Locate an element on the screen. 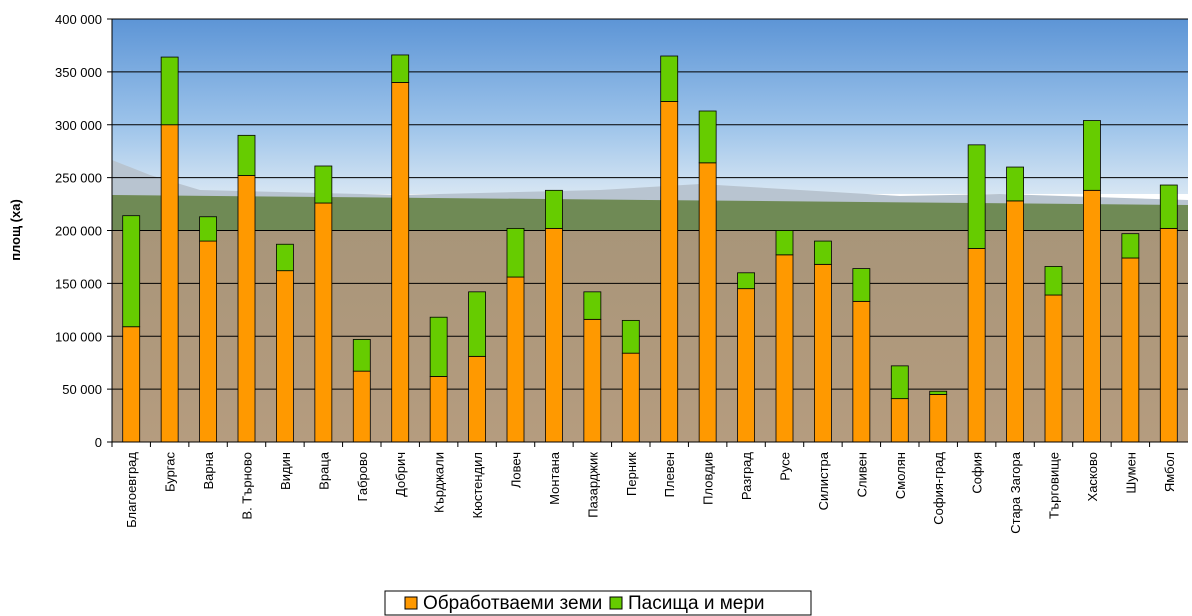 The height and width of the screenshot is (616, 1192). x-tick-label: Плевен is located at coordinates (669, 474).